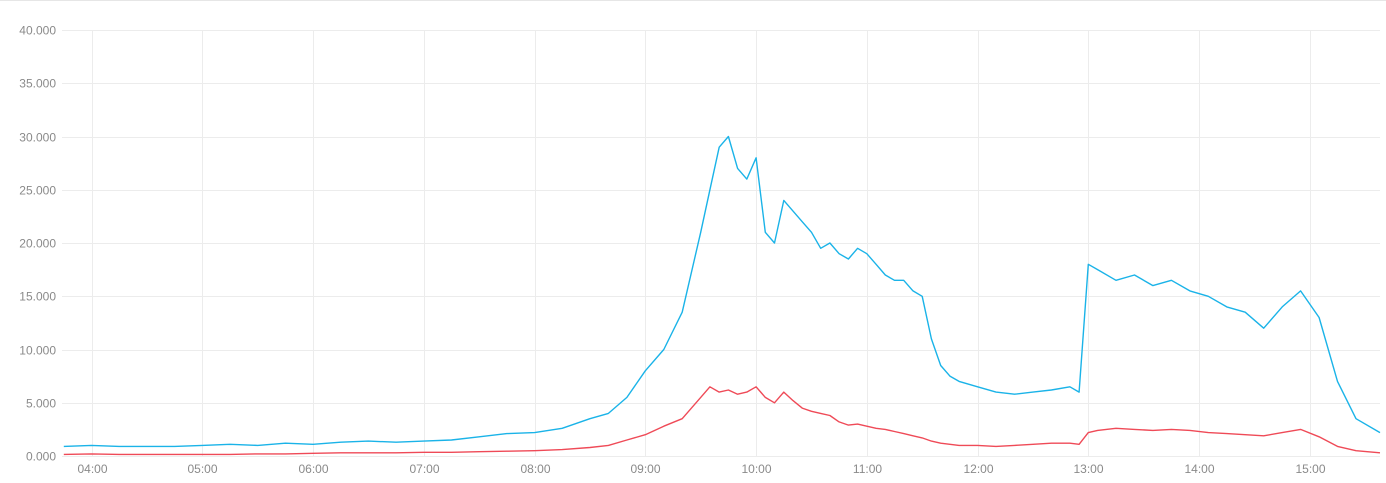  I want to click on x-tick-label: 12:00, so click(978, 469).